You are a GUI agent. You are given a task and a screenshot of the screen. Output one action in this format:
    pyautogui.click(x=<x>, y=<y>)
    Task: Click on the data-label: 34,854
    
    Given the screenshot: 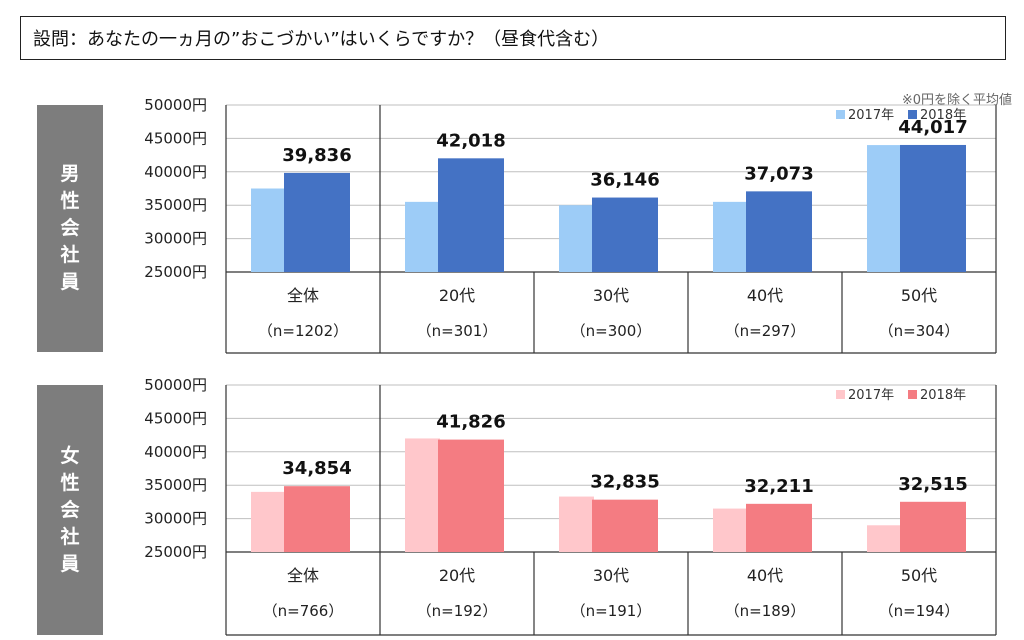 What is the action you would take?
    pyautogui.click(x=316, y=468)
    